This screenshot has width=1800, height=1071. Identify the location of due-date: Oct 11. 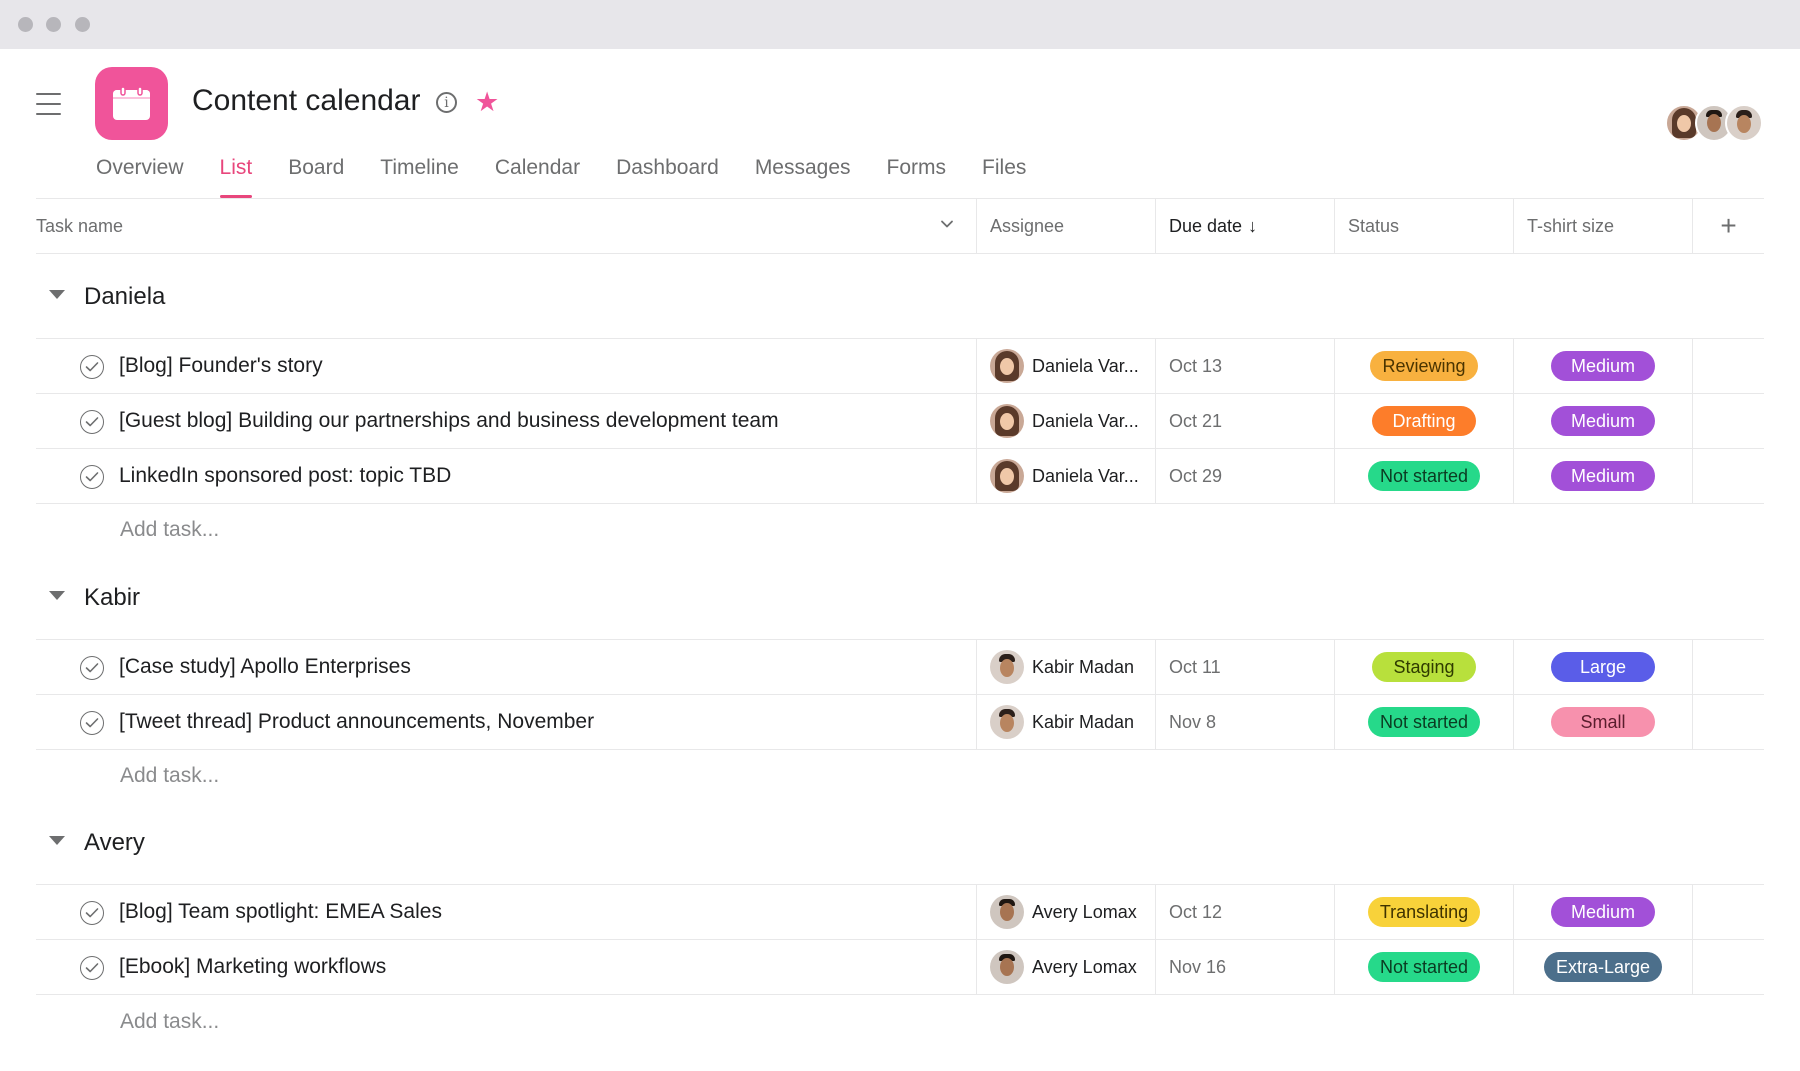
(1244, 667).